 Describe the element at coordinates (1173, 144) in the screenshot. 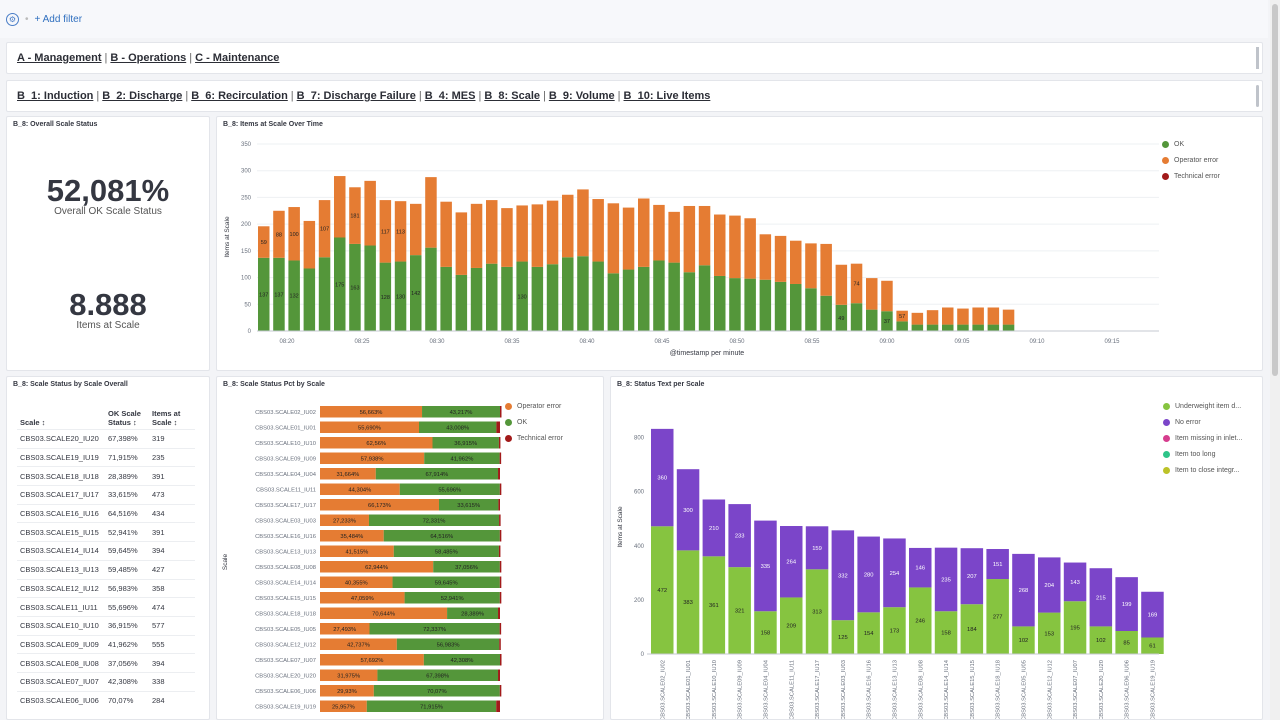

I see `legend-ok: OK` at that location.